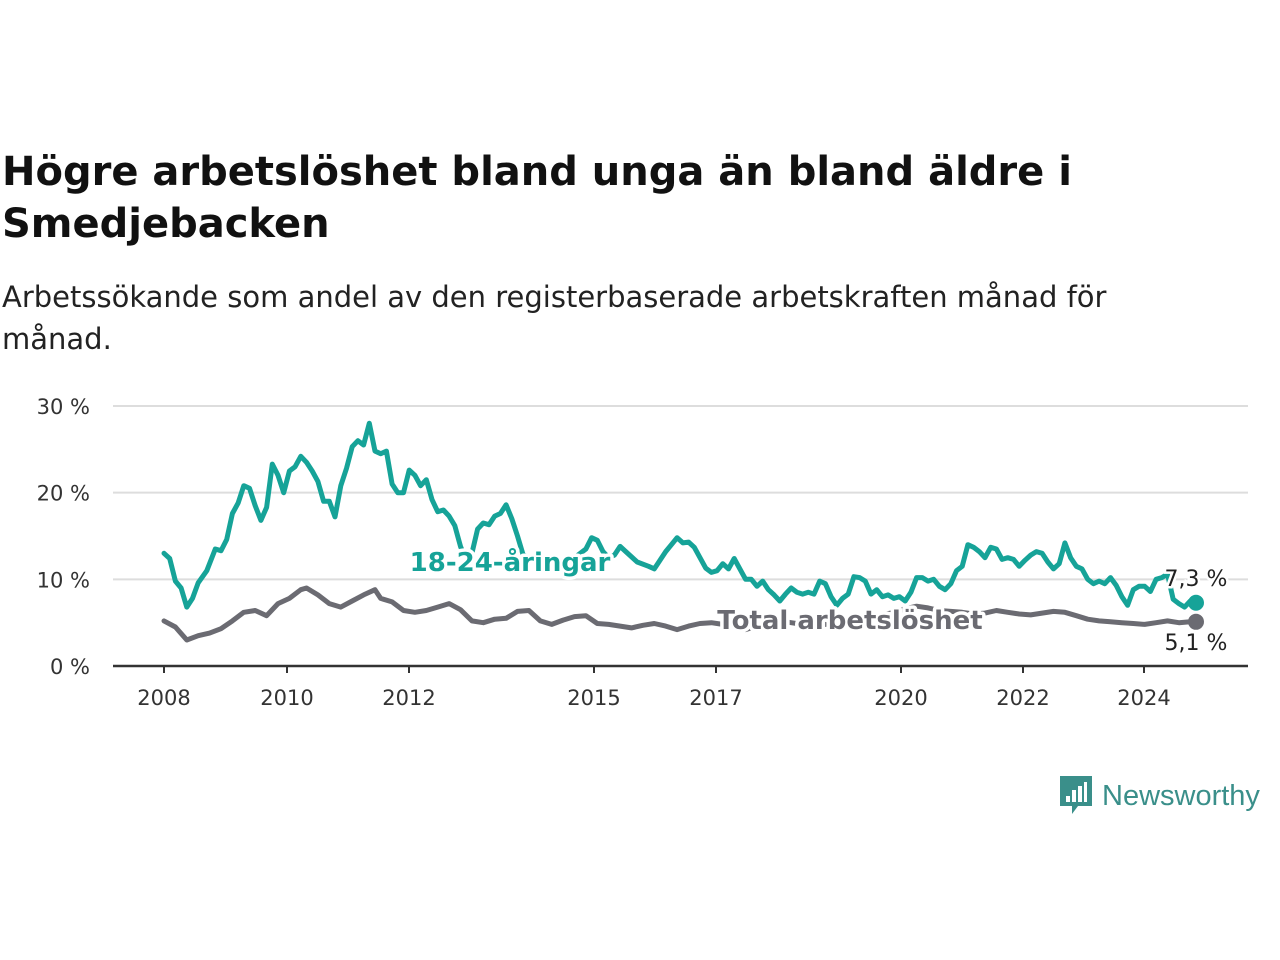  Describe the element at coordinates (510, 562) in the screenshot. I see `series-label-youth: 18-24-åringar` at that location.